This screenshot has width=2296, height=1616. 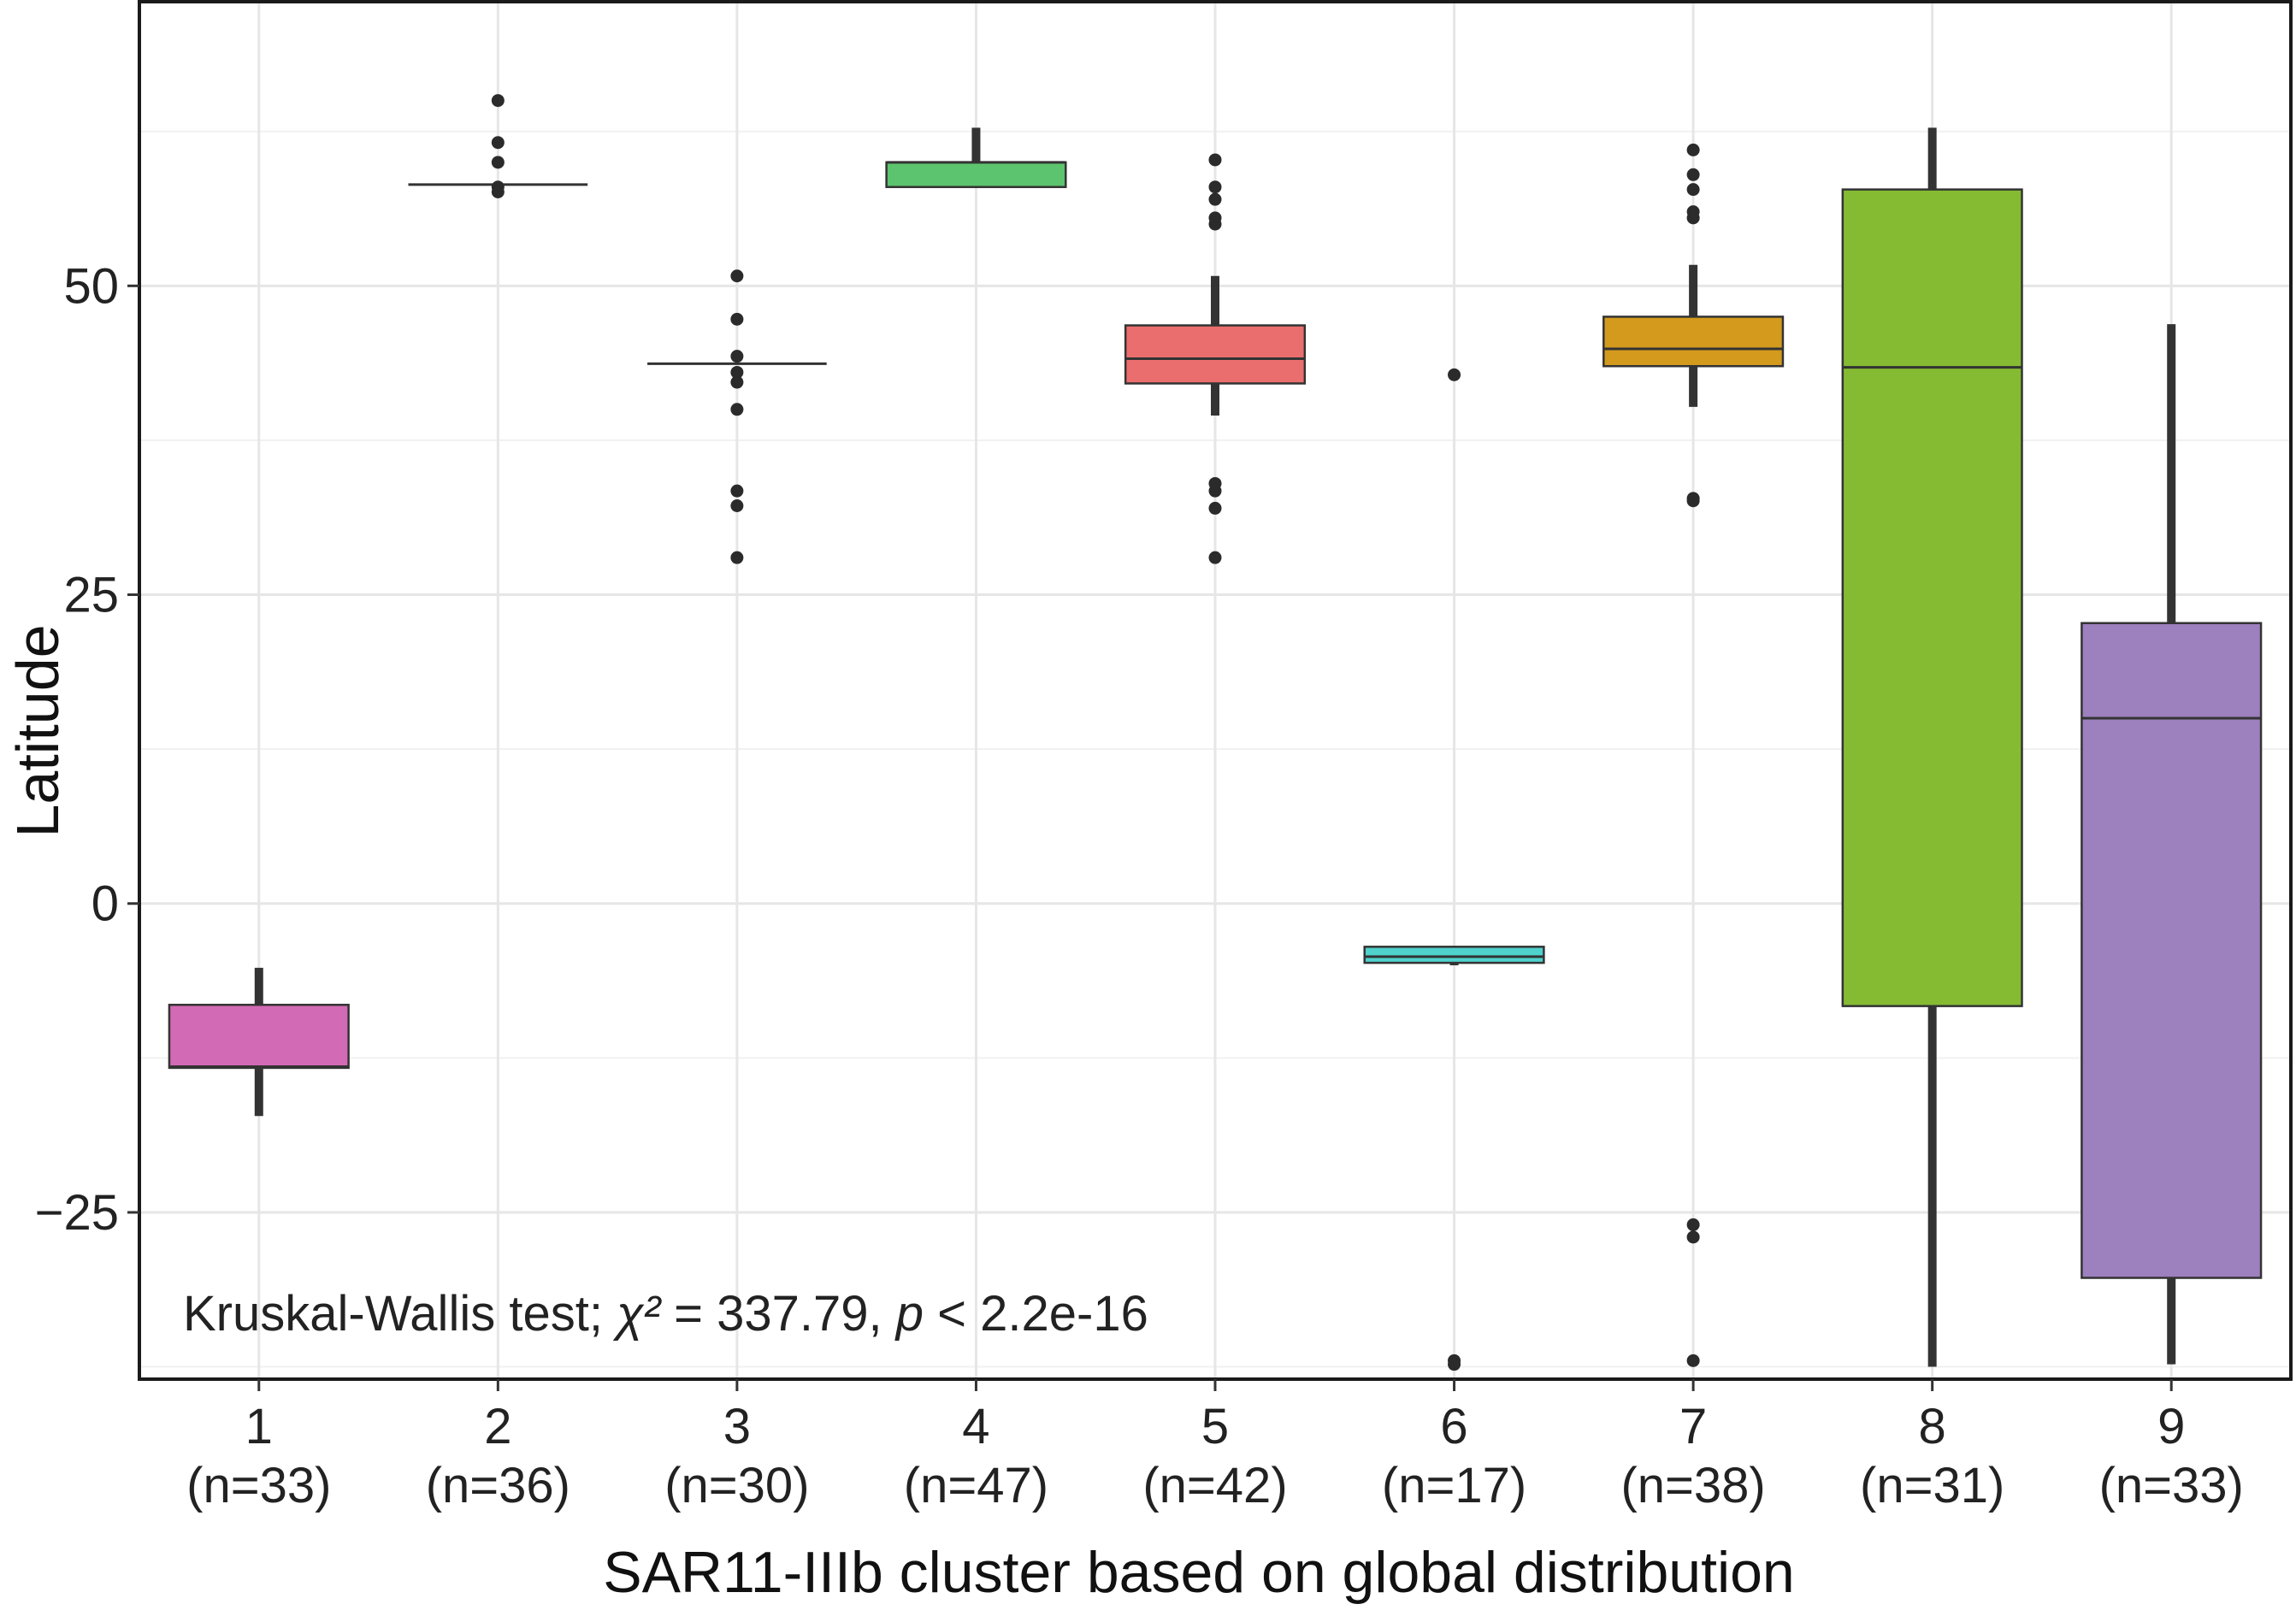 What do you see at coordinates (259, 1426) in the screenshot?
I see `x-tick-label: 1` at bounding box center [259, 1426].